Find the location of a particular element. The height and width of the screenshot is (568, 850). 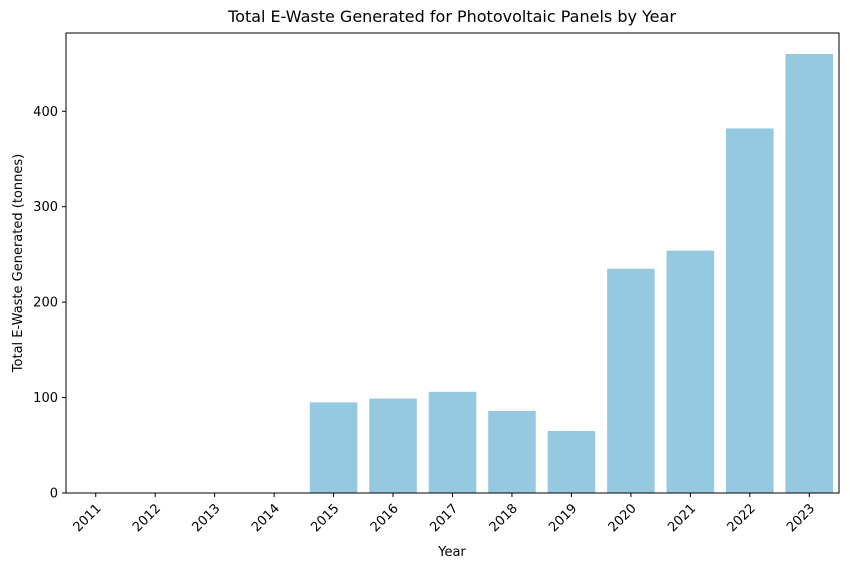

bar-2015 is located at coordinates (333, 447).